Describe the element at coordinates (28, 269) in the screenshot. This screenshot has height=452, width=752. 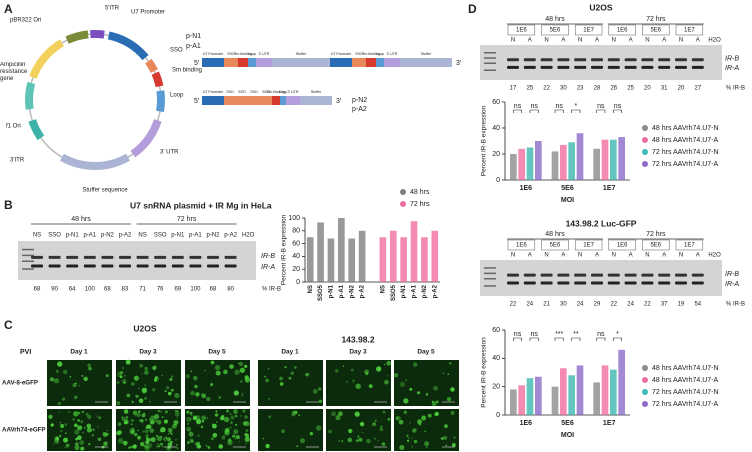
I see `ladder-band` at that location.